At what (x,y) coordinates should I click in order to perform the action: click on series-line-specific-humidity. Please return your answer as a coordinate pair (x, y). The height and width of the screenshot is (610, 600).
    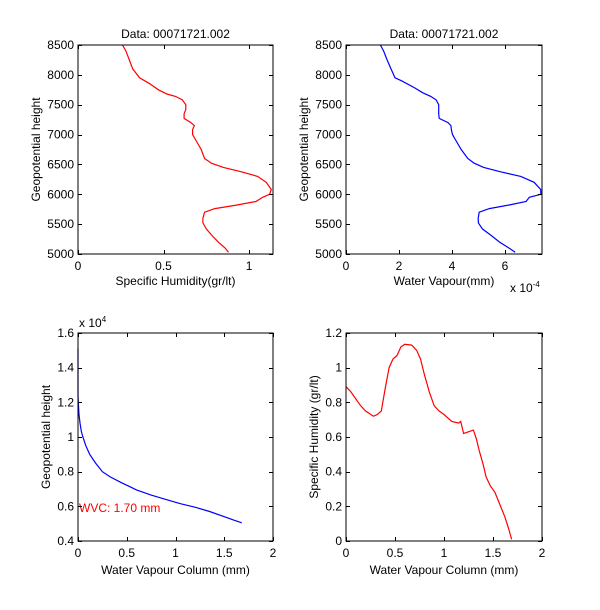
    Looking at the image, I should click on (196, 148).